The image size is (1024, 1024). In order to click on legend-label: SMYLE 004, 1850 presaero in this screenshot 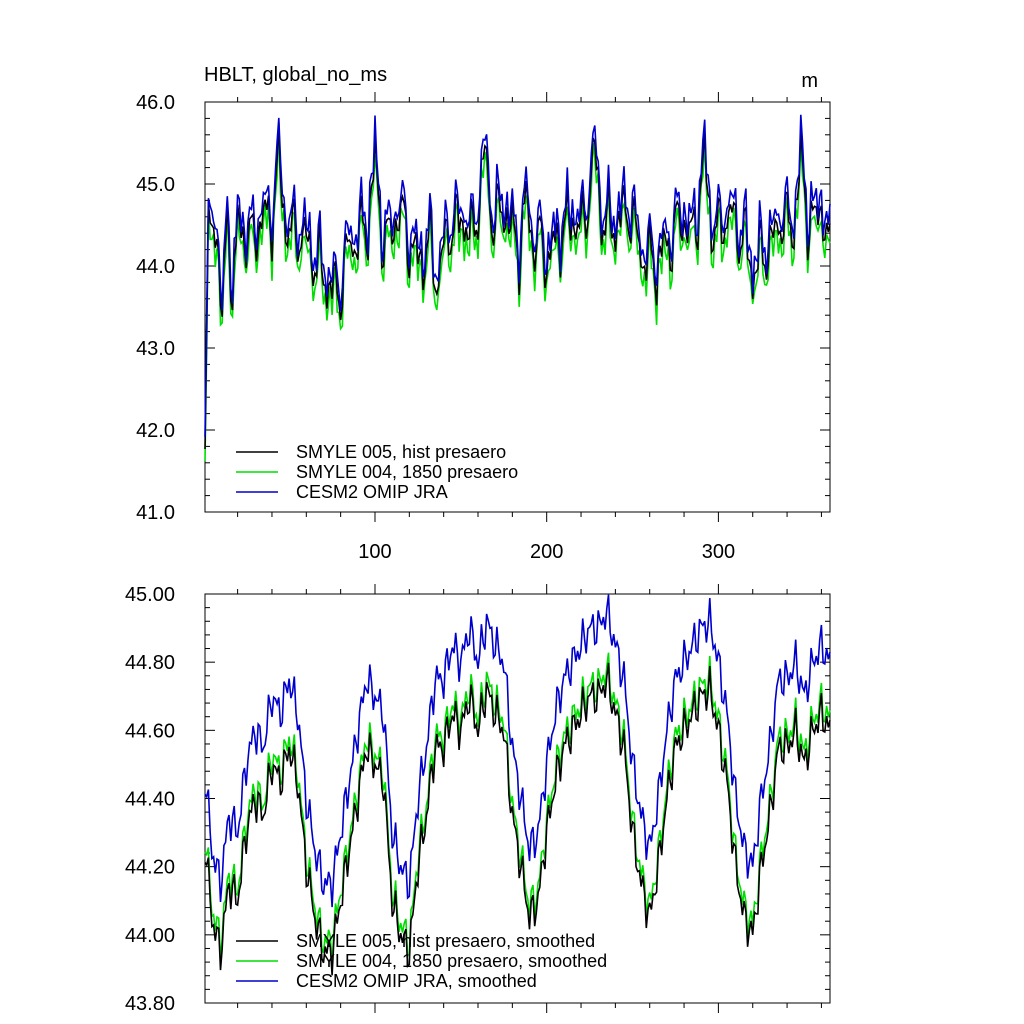, I will do `click(407, 472)`.